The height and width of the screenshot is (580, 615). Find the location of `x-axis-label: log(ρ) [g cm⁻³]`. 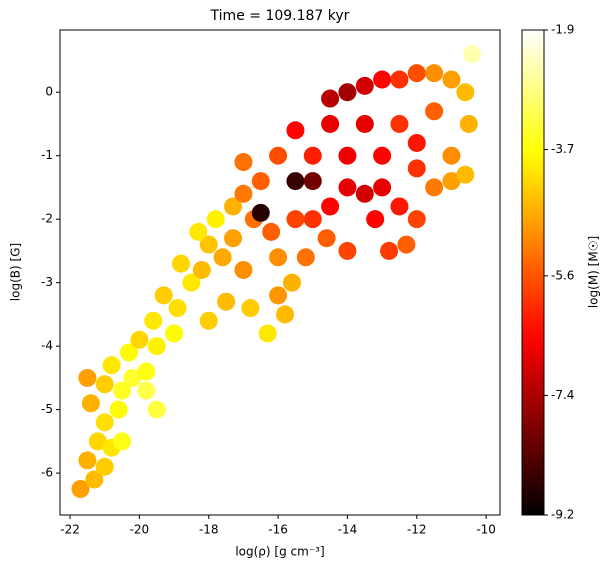

x-axis-label: log(ρ) [g cm⁻³] is located at coordinates (279, 552).